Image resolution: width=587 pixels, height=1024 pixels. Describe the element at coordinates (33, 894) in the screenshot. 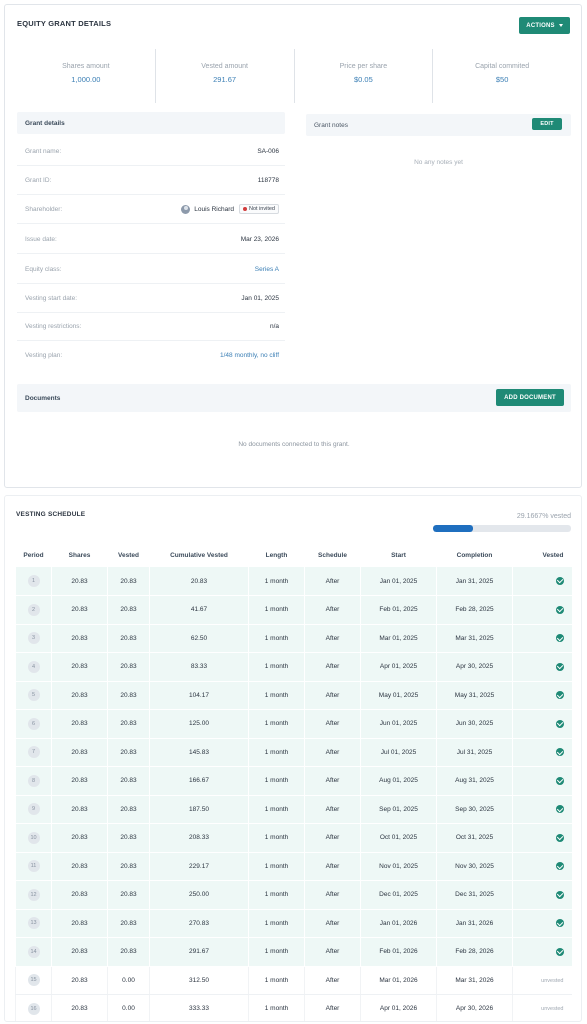

I see `period-number: 12` at that location.